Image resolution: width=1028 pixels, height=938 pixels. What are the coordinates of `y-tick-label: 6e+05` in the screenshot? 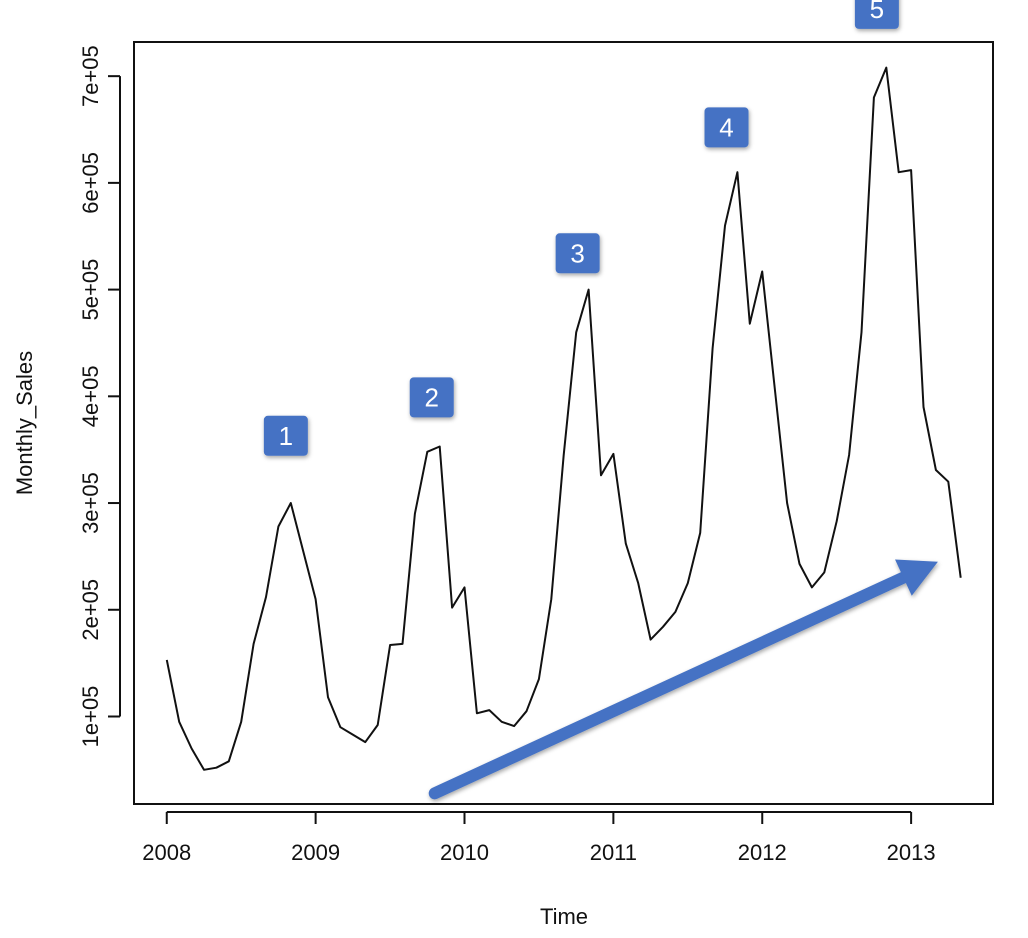 It's located at (90, 183).